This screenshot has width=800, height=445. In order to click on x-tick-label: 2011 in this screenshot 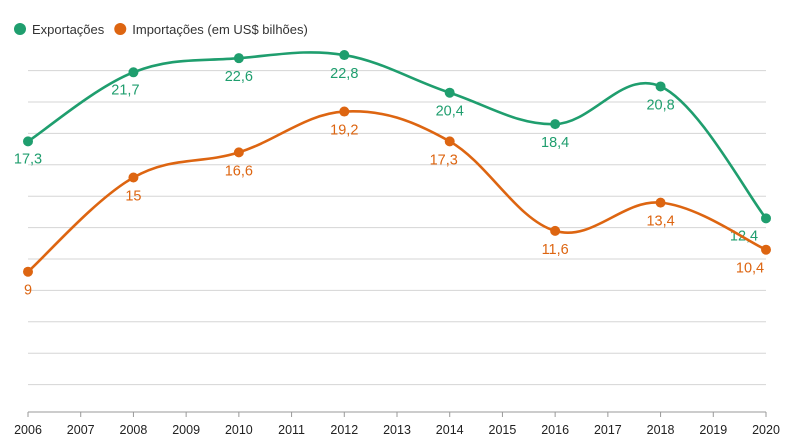, I will do `click(291, 430)`.